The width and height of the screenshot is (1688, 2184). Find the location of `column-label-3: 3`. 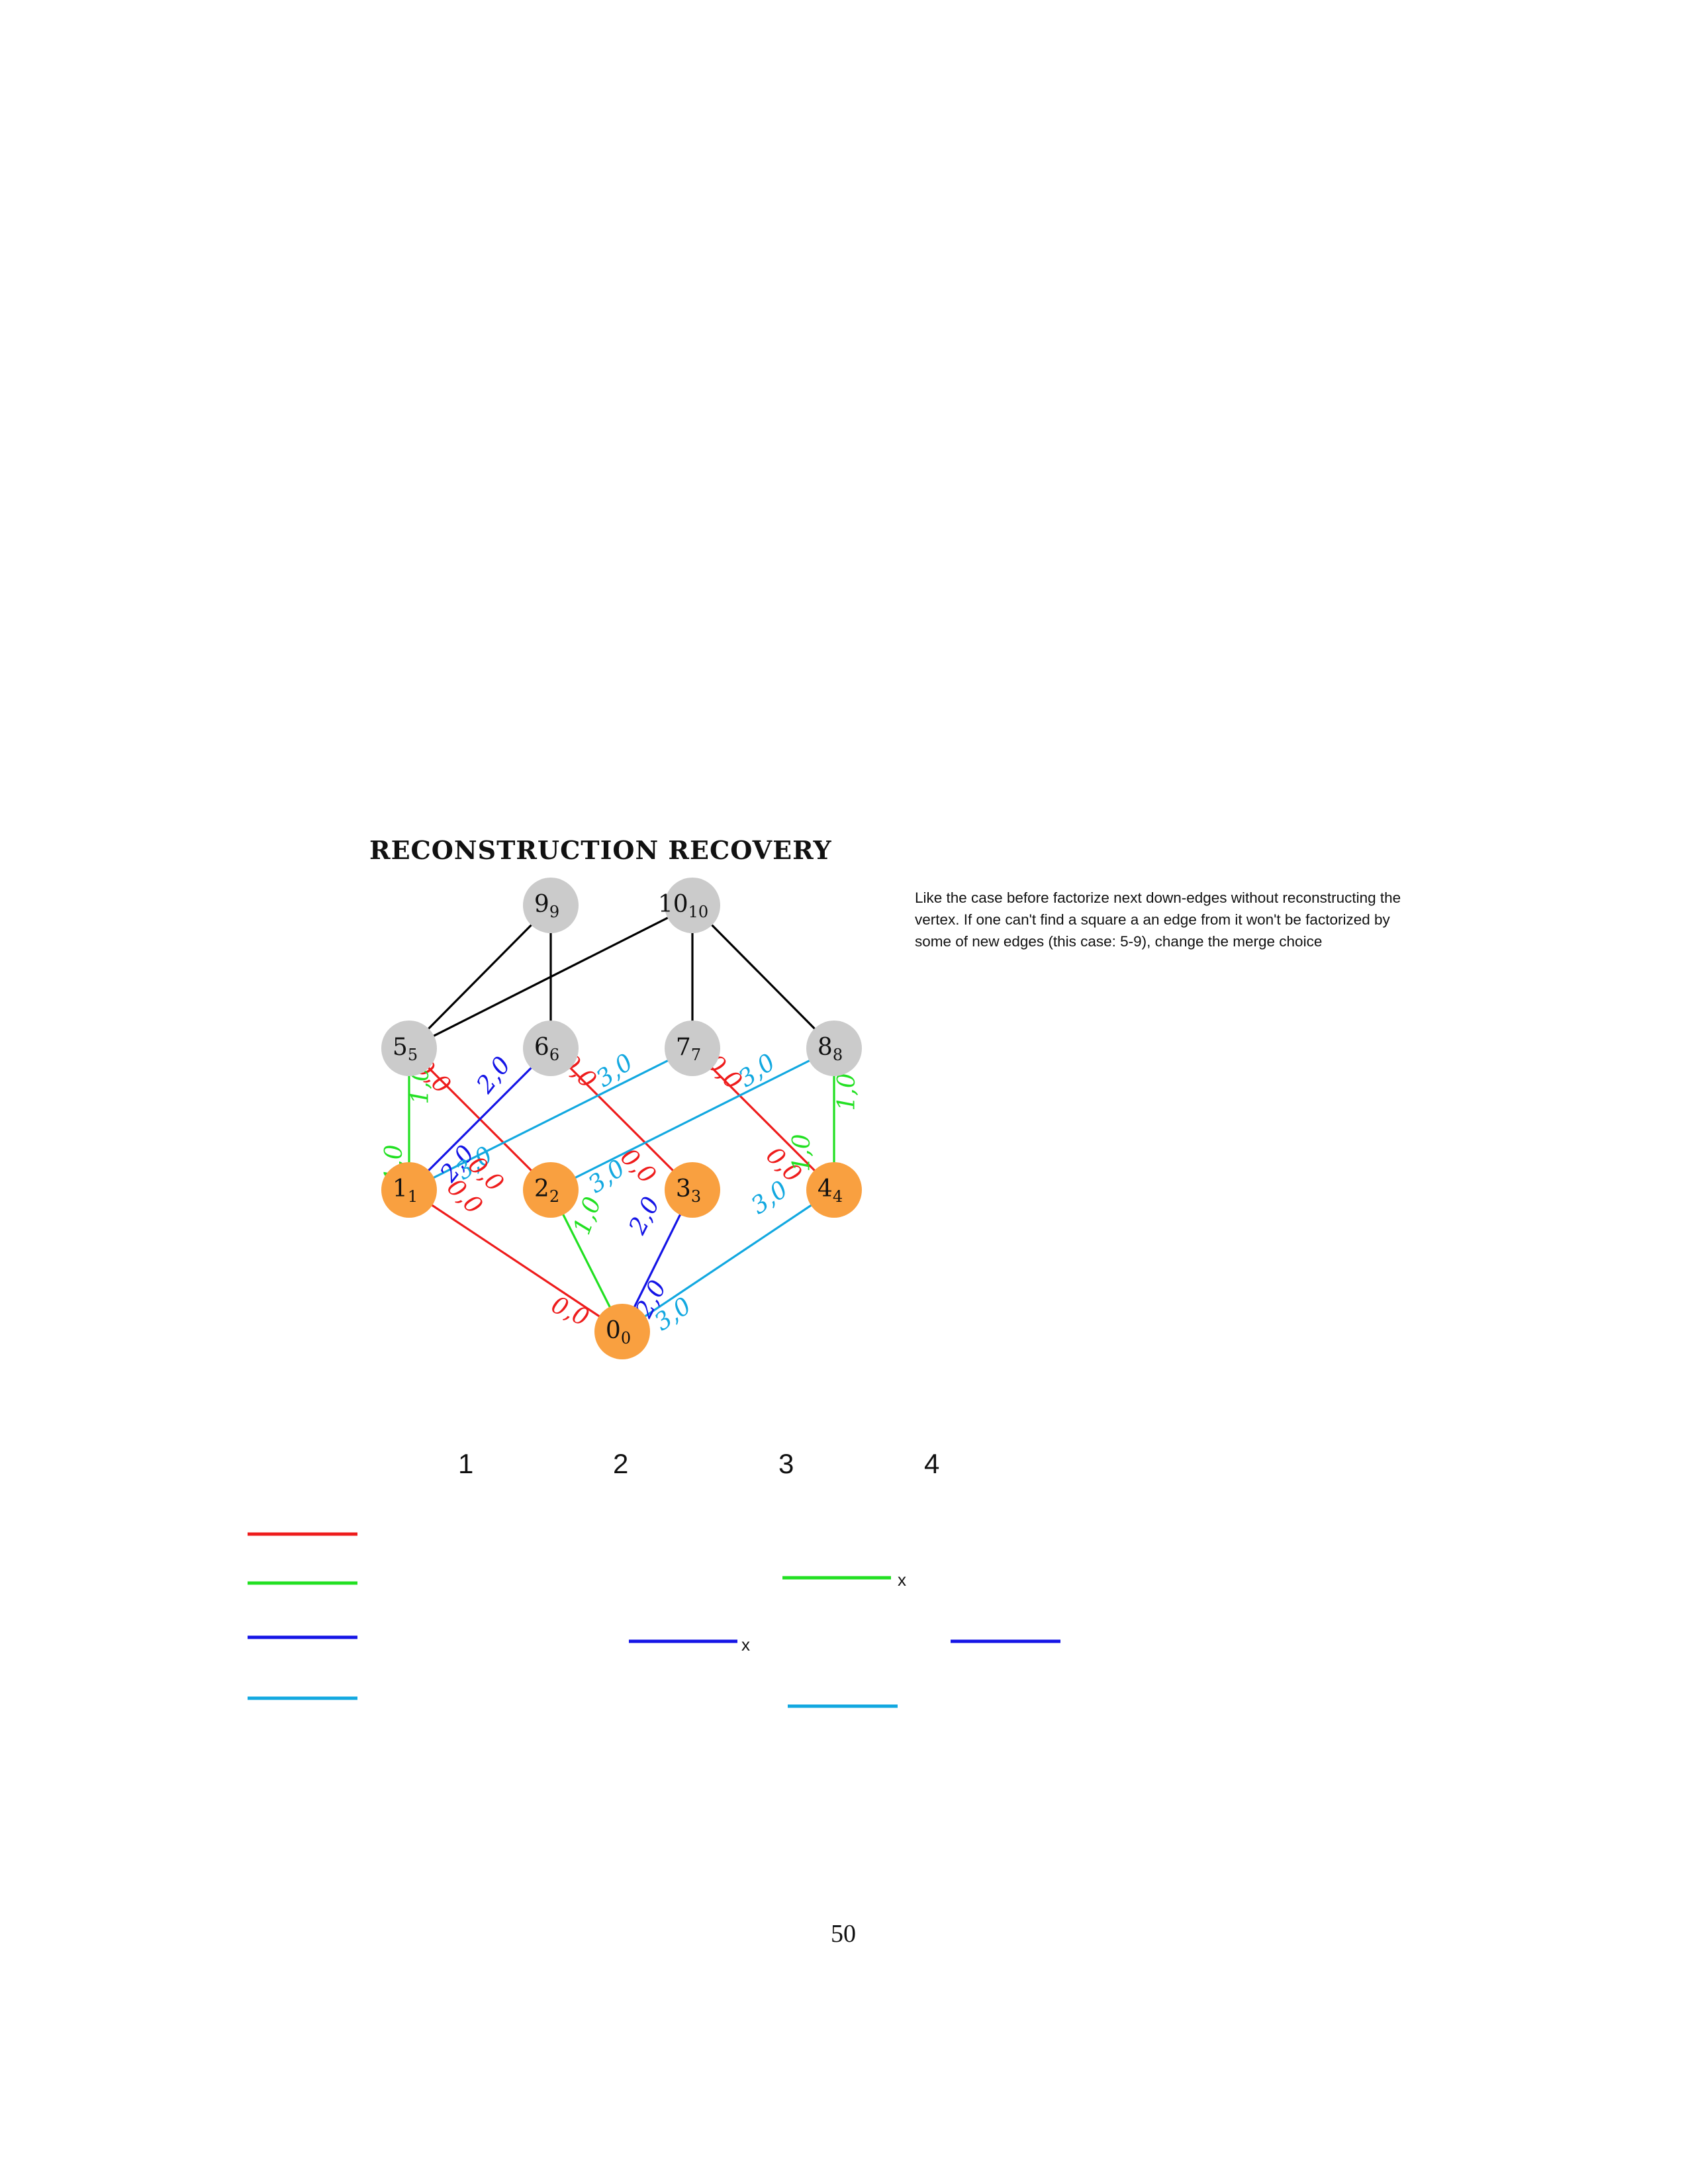

column-label-3: 3 is located at coordinates (786, 1464).